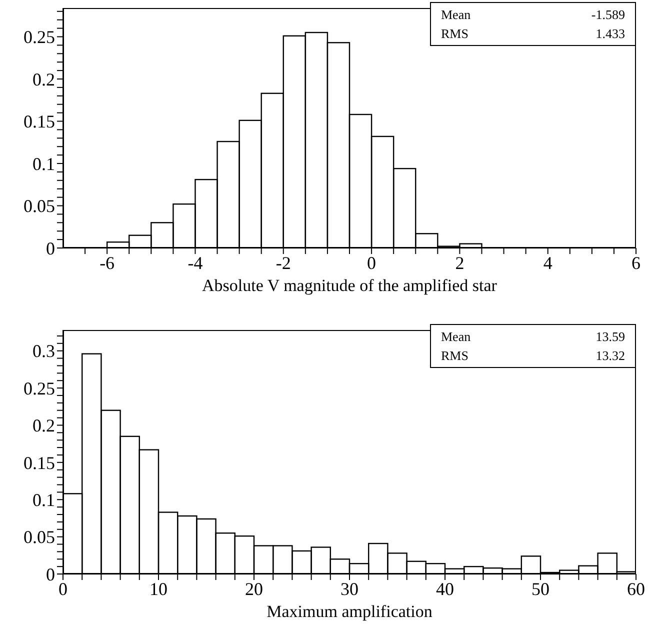 Image resolution: width=652 pixels, height=631 pixels. What do you see at coordinates (254, 588) in the screenshot?
I see `x-tick-label: 20` at bounding box center [254, 588].